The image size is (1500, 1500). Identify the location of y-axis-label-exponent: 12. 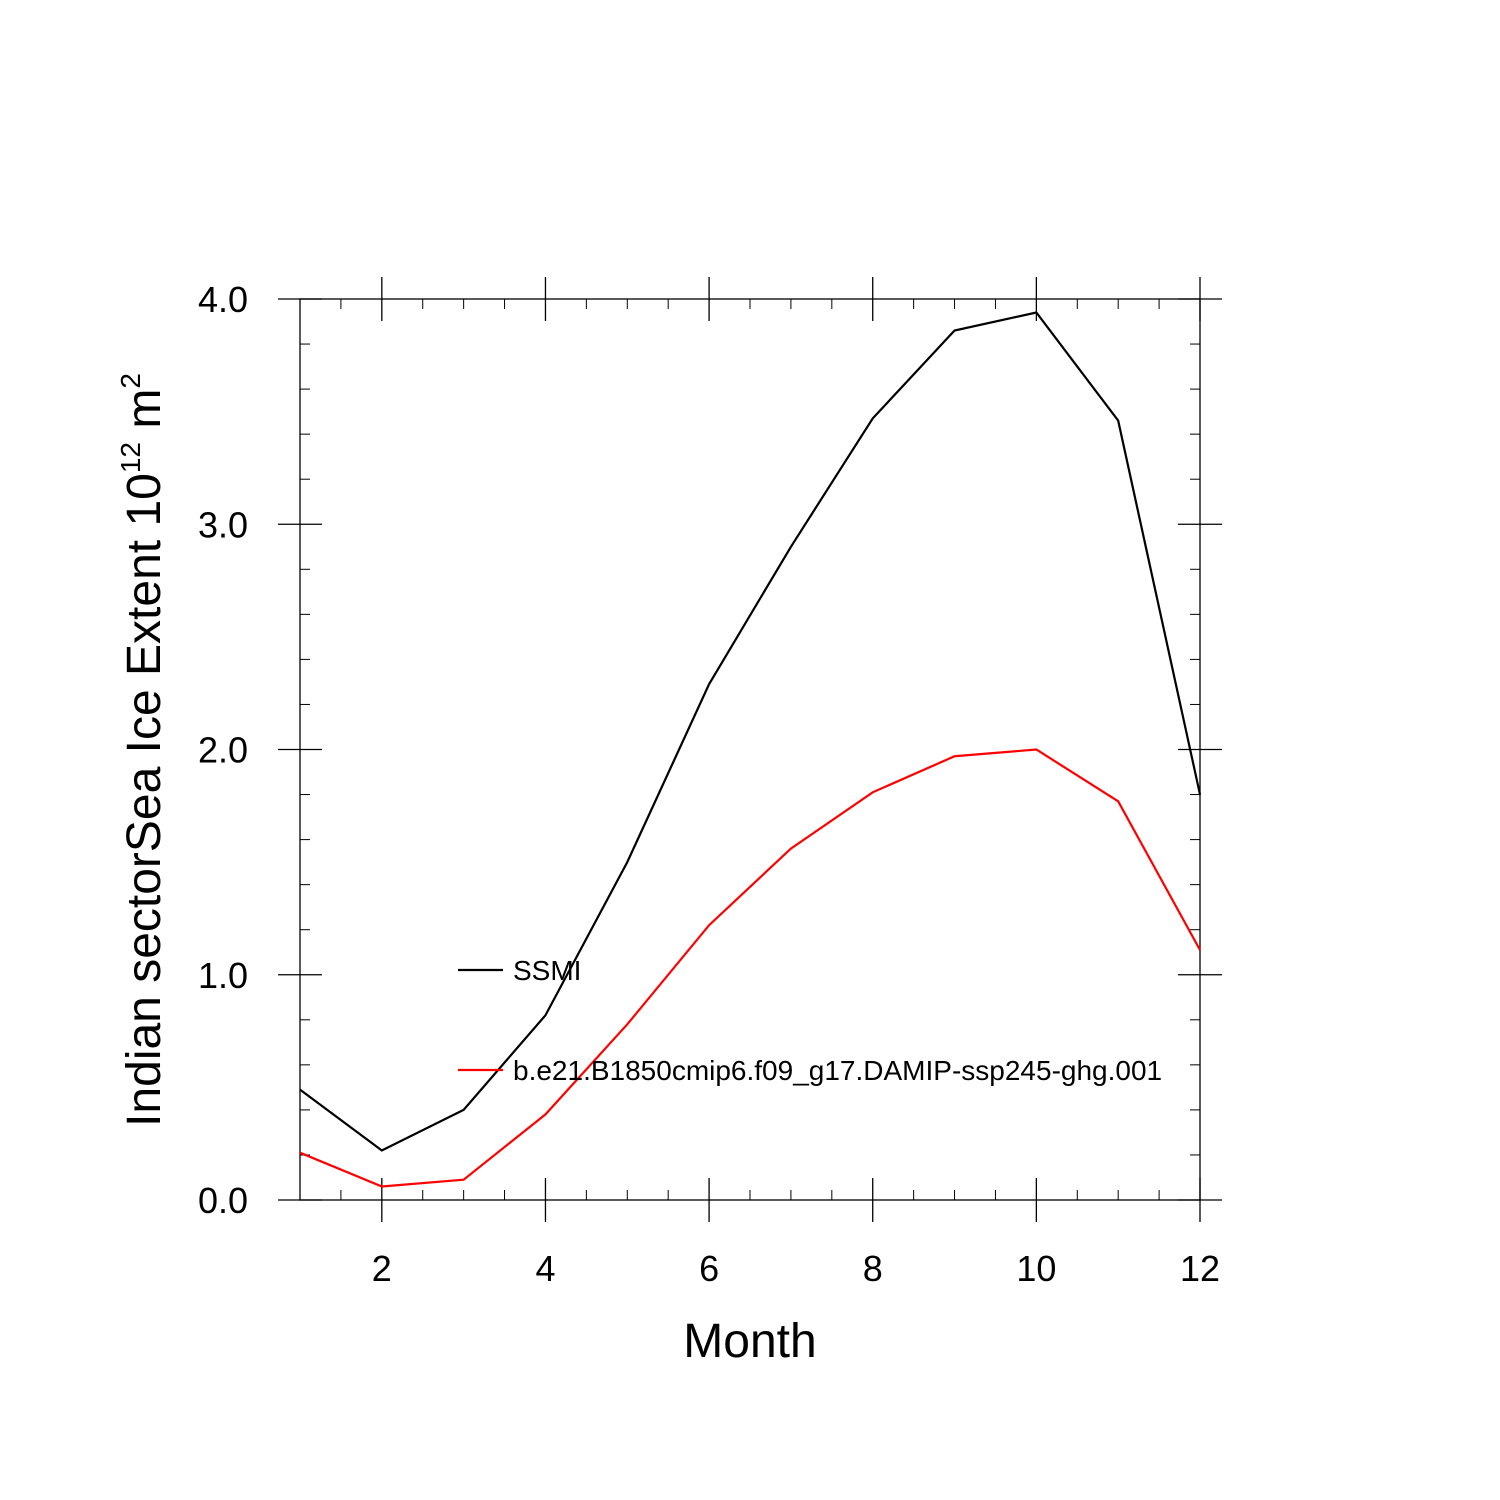
(130, 457).